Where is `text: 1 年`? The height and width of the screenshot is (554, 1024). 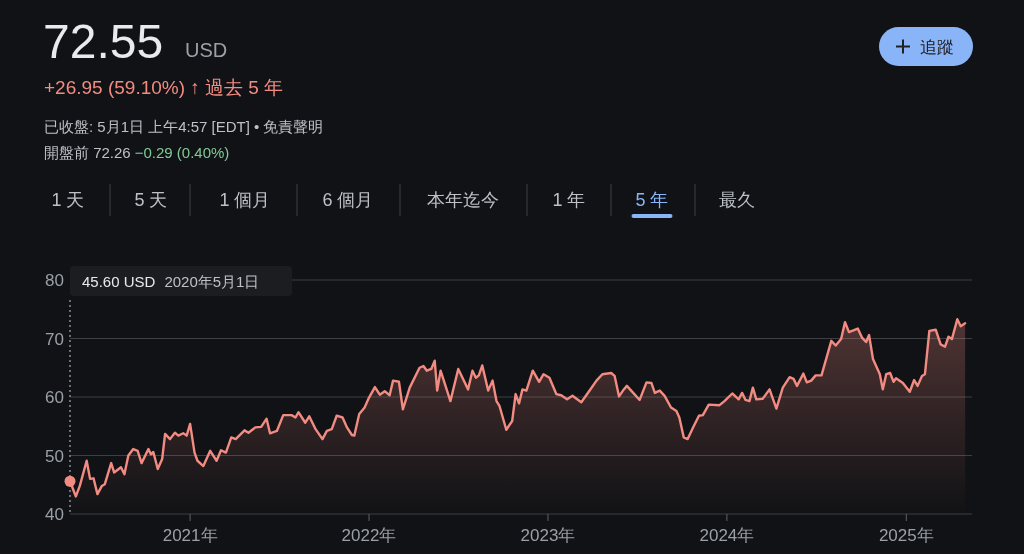 text: 1 年 is located at coordinates (569, 200).